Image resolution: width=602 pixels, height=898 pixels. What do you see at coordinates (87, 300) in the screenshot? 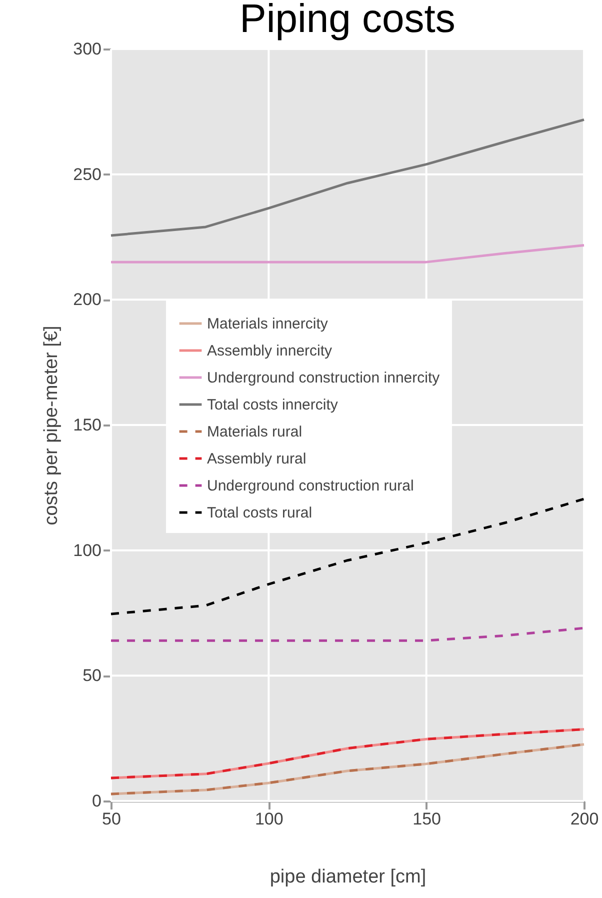
I see `y-tick-label: 200` at bounding box center [87, 300].